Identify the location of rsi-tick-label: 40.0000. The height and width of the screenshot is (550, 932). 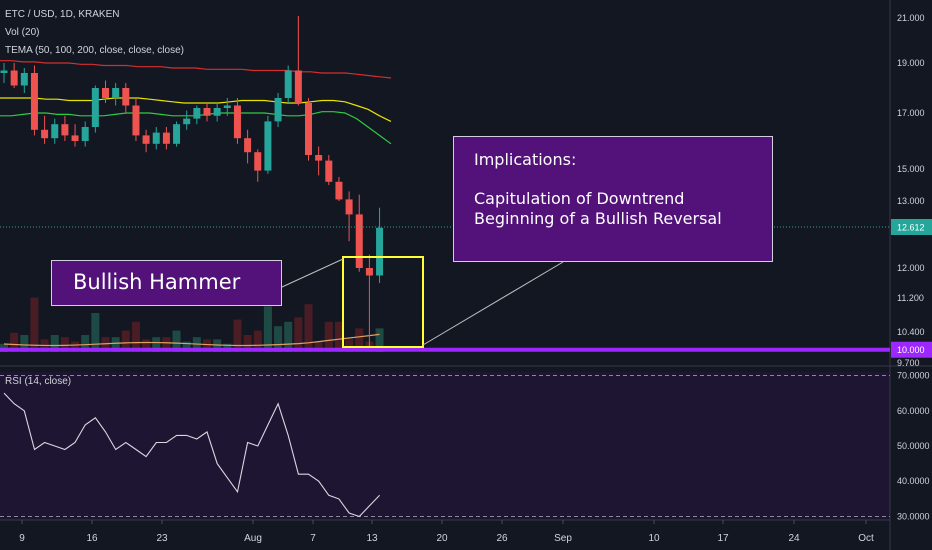
(913, 481).